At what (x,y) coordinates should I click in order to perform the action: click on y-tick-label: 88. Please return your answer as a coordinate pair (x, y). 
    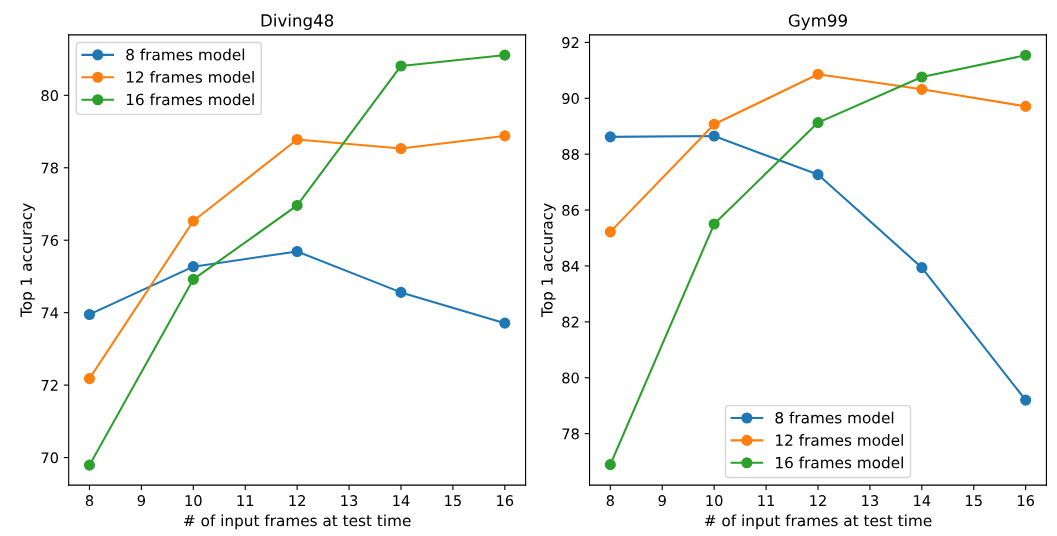
    Looking at the image, I should click on (570, 154).